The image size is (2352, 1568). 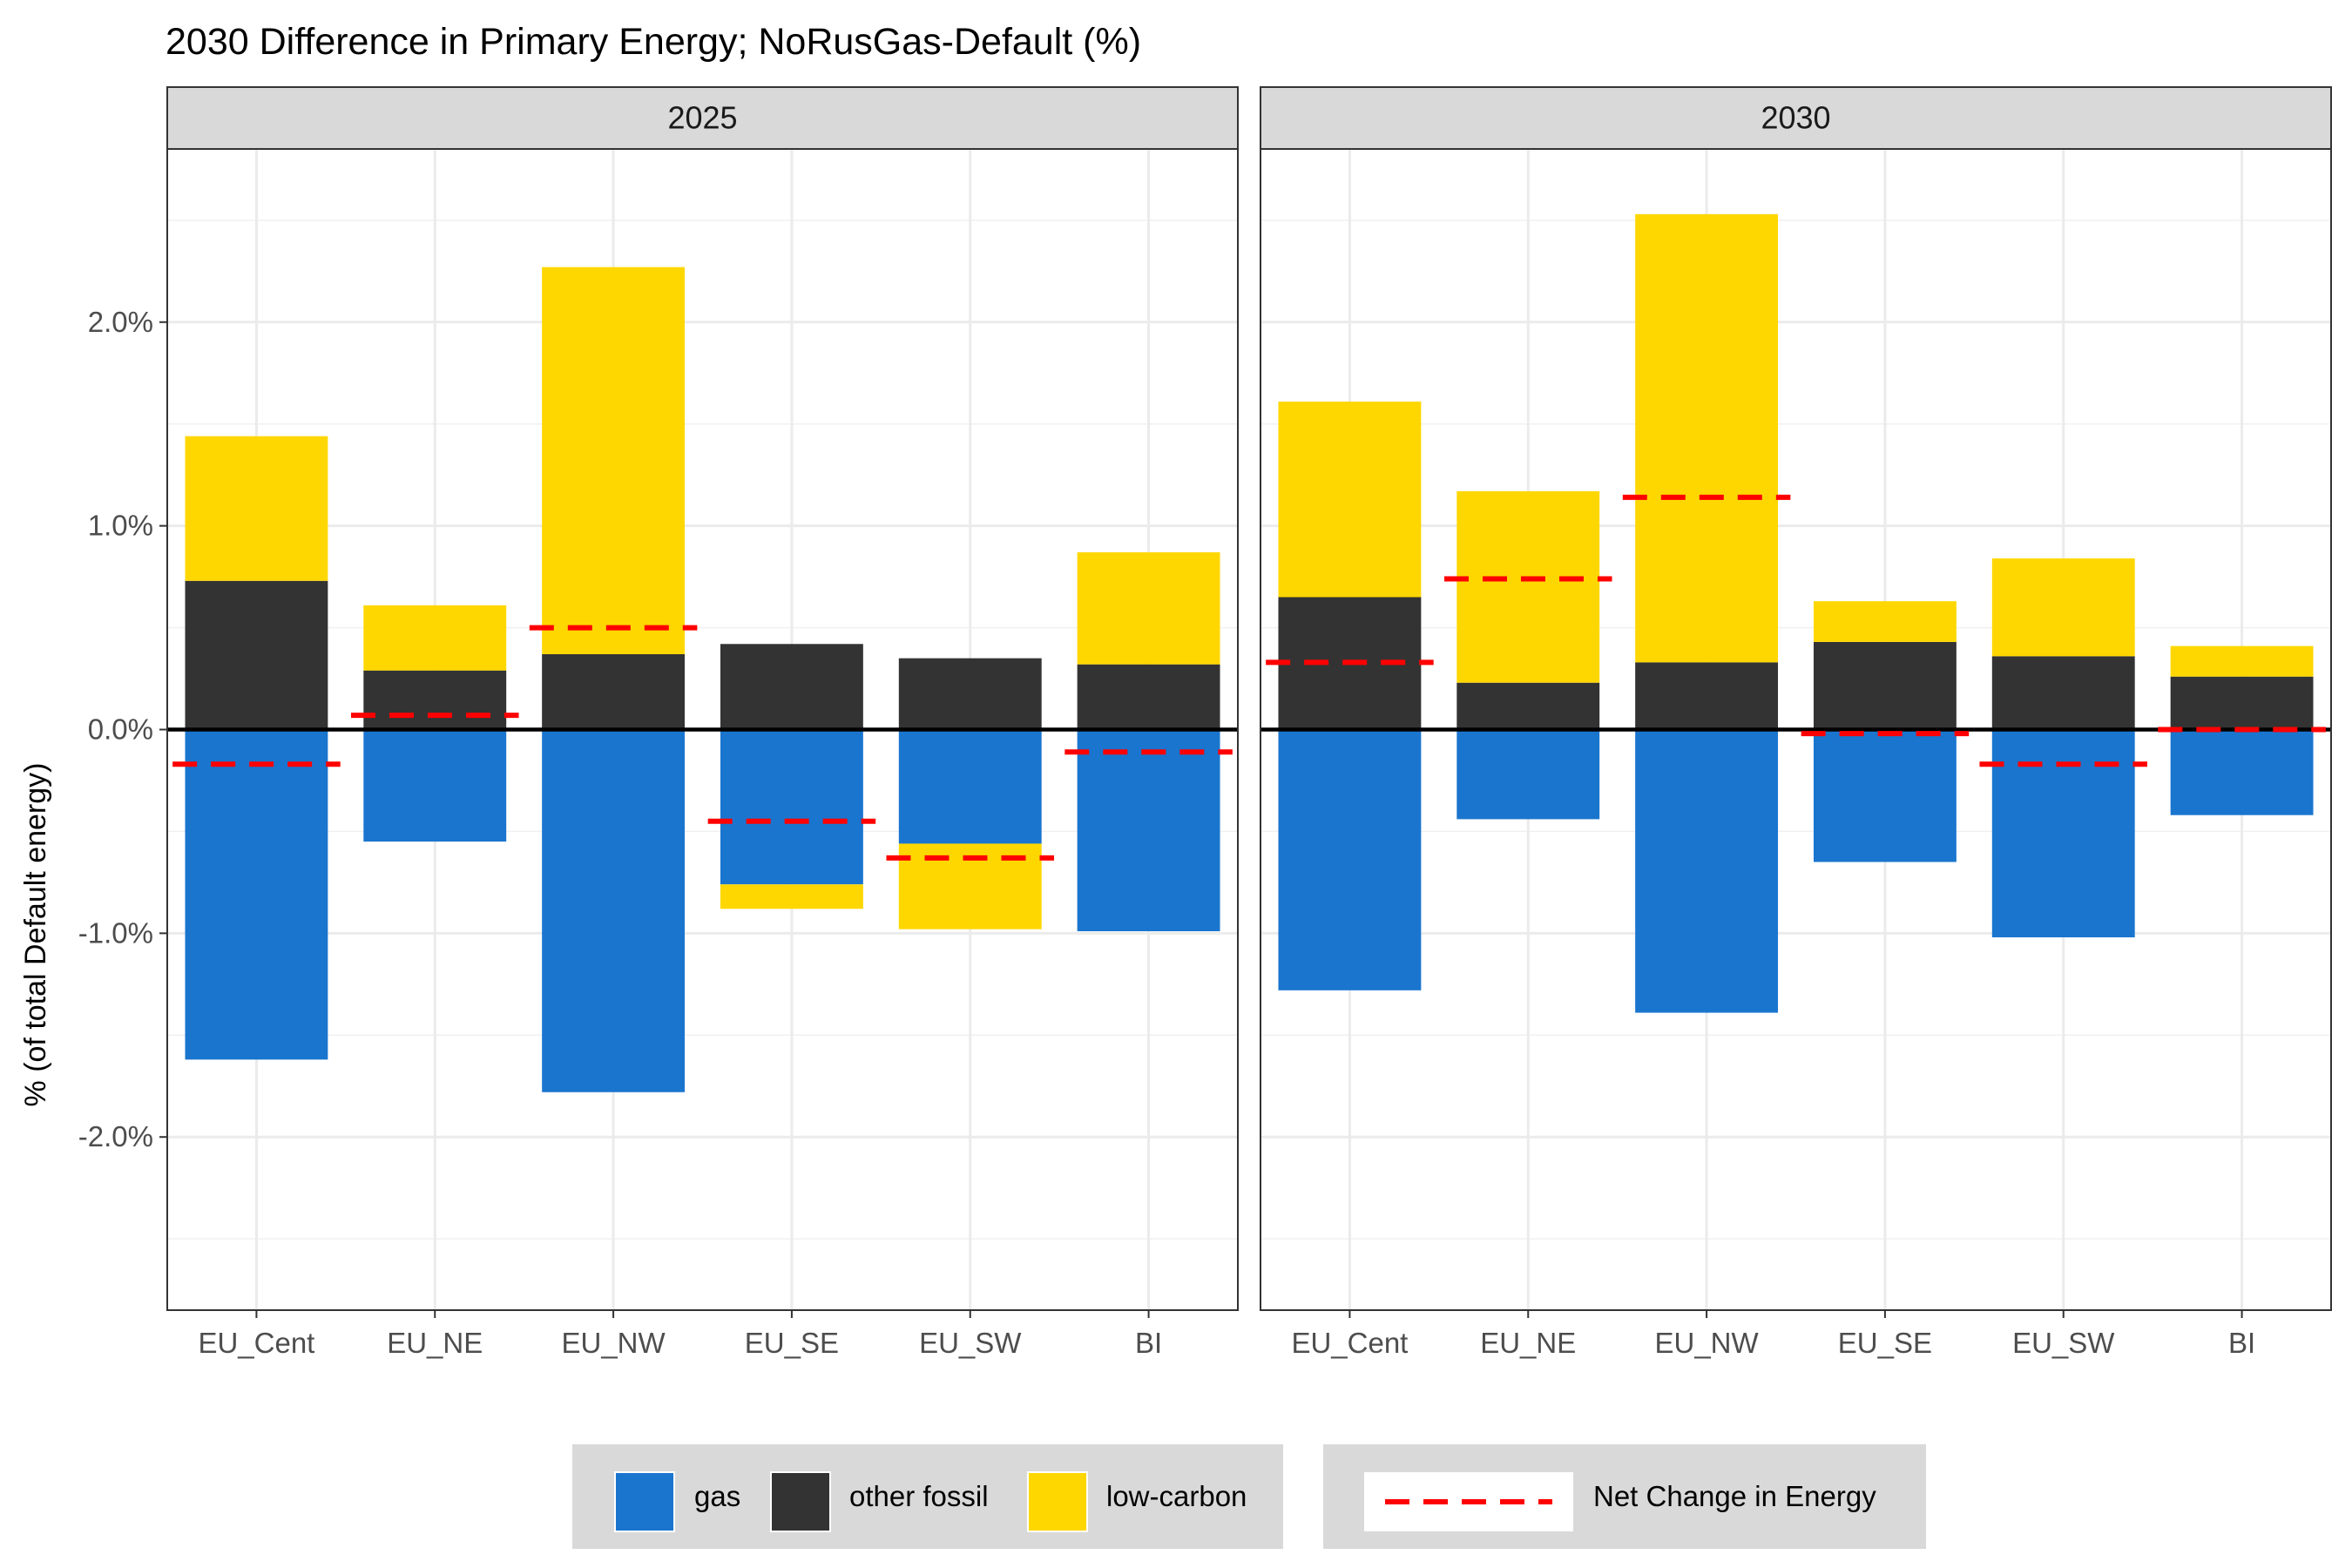 I want to click on legend-line-box: Net Change in Energy, so click(x=1625, y=1497).